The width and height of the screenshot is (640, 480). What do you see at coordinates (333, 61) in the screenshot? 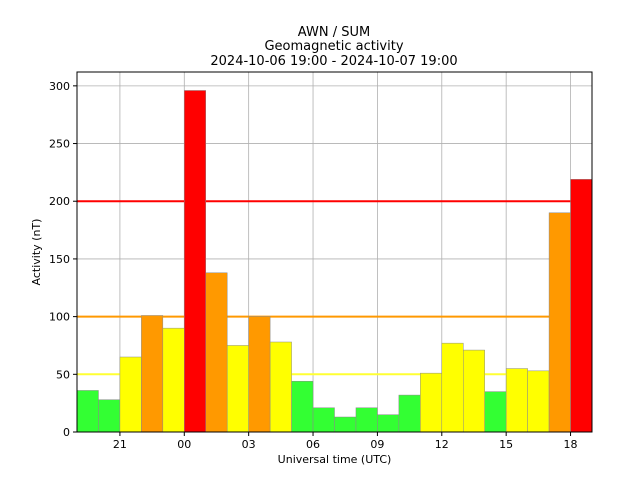
I see `chart-title-line-3: 2024-10-06 19:00 - 2024-10-07 19:00` at bounding box center [333, 61].